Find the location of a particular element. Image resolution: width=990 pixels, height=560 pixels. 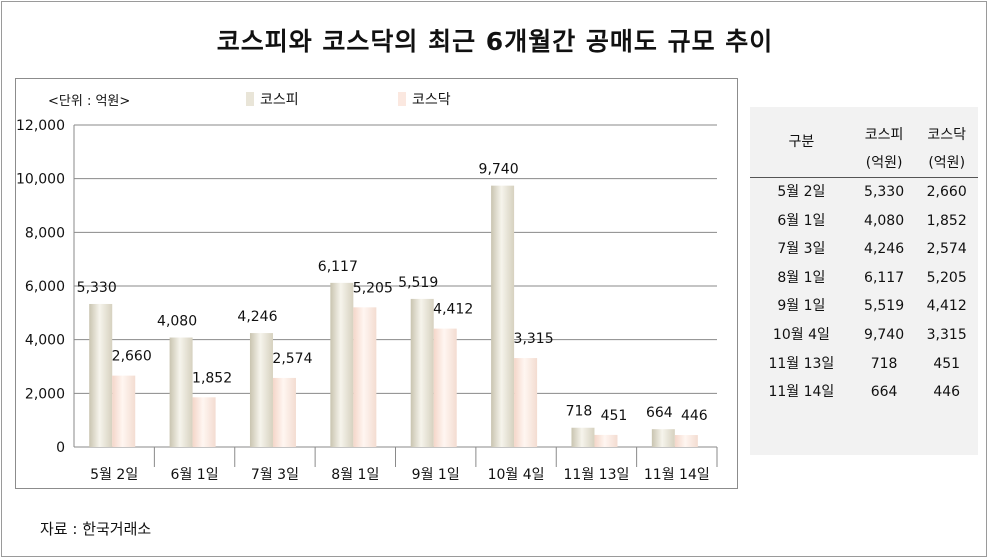

table-cell-kosdaq: 5,205 is located at coordinates (946, 277).